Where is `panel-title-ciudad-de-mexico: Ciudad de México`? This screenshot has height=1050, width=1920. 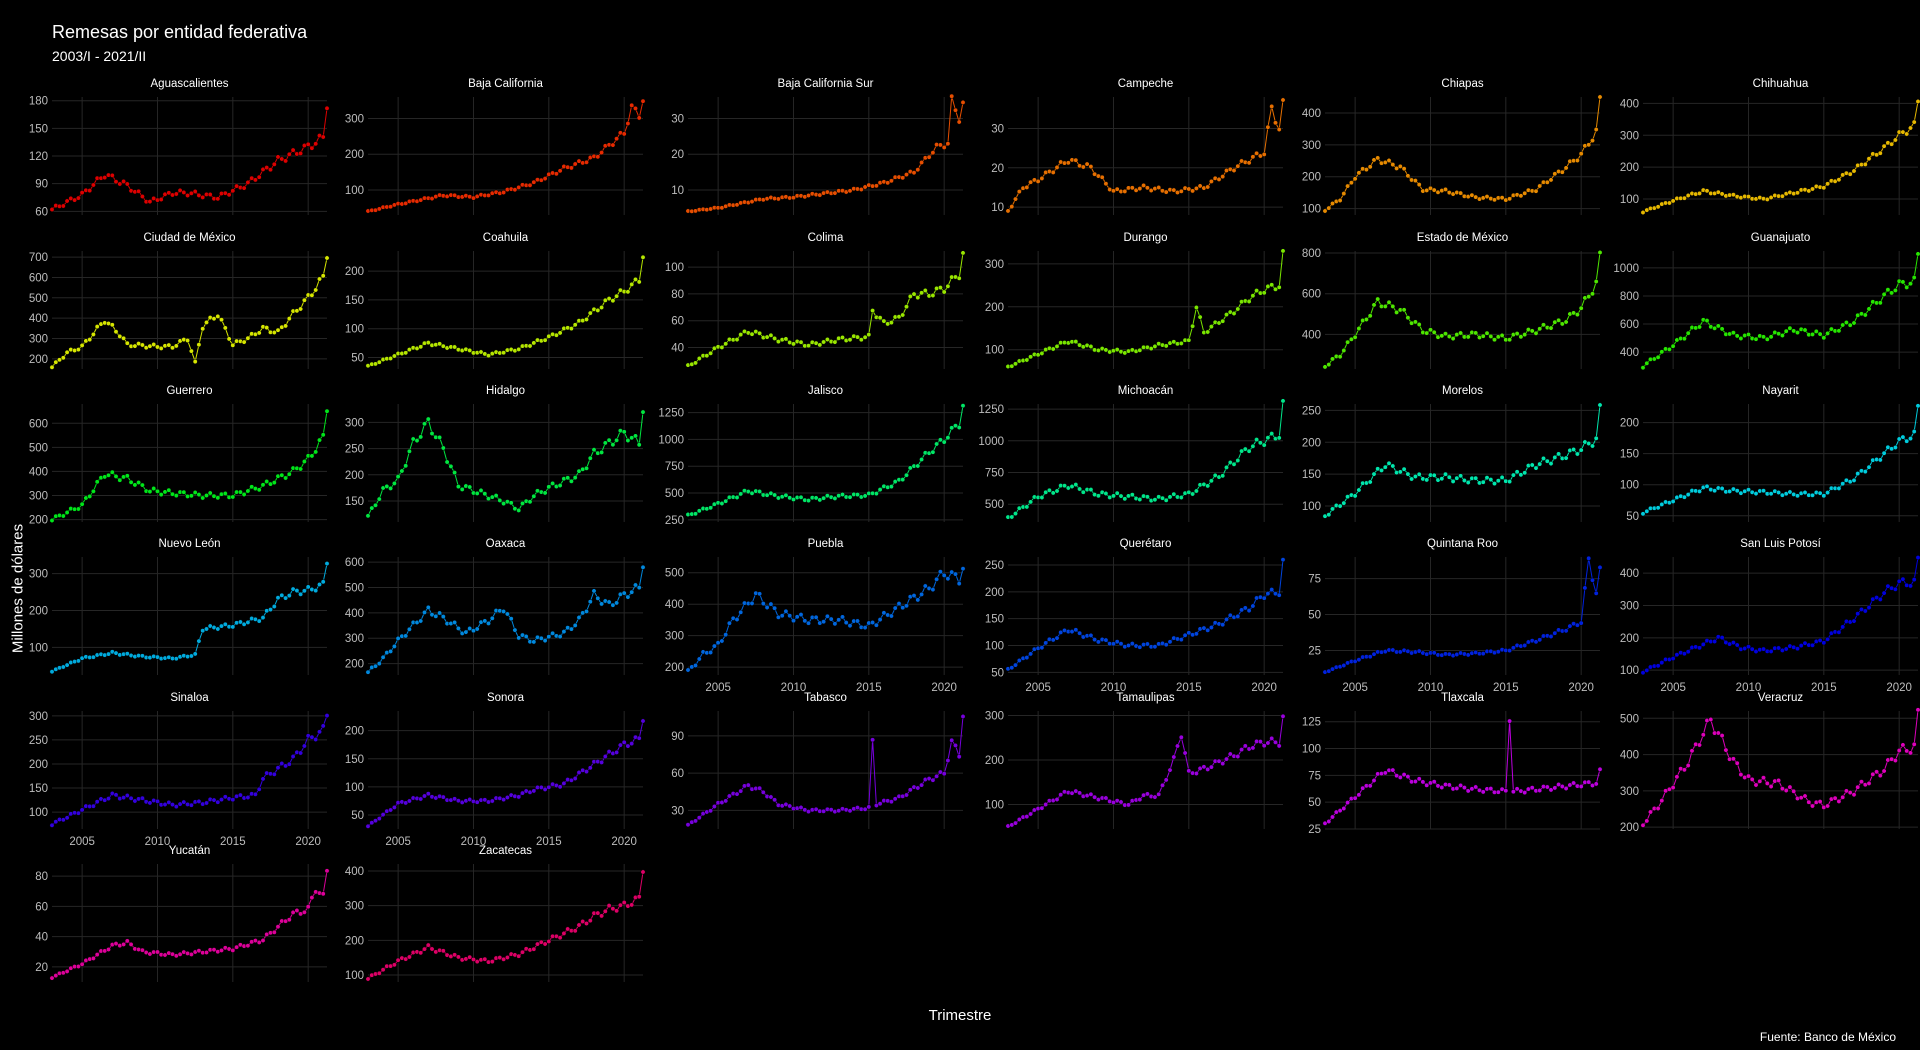
panel-title-ciudad-de-mexico: Ciudad de México is located at coordinates (189, 238).